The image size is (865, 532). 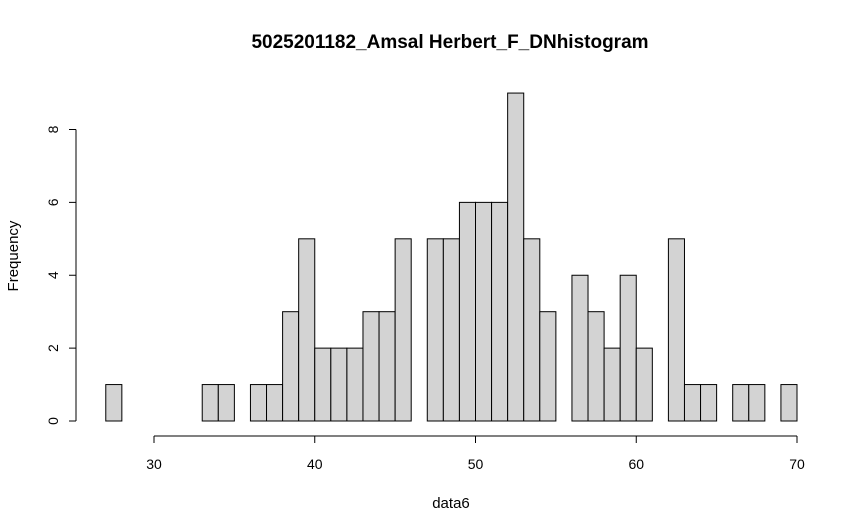 I want to click on x-tick-label: 40, so click(x=315, y=464).